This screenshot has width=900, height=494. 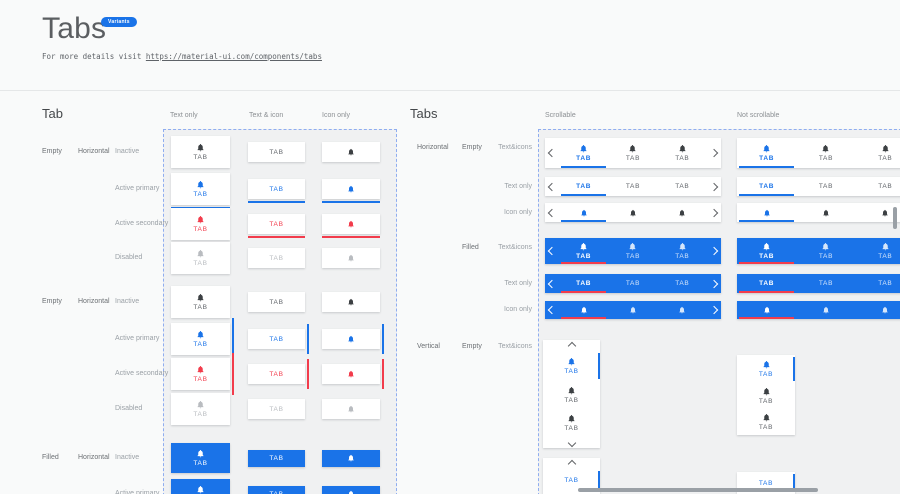 I want to click on scroll-up-button, so click(x=571, y=345).